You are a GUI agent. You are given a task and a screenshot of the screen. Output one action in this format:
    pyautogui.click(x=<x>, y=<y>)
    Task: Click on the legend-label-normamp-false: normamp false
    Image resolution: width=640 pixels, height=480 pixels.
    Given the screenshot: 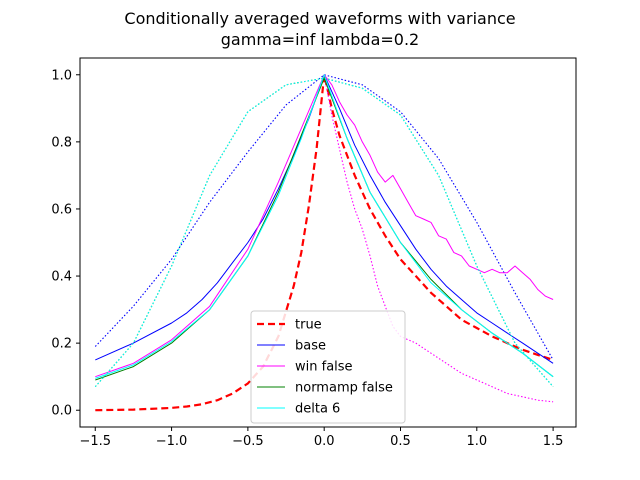 What is the action you would take?
    pyautogui.click(x=344, y=388)
    